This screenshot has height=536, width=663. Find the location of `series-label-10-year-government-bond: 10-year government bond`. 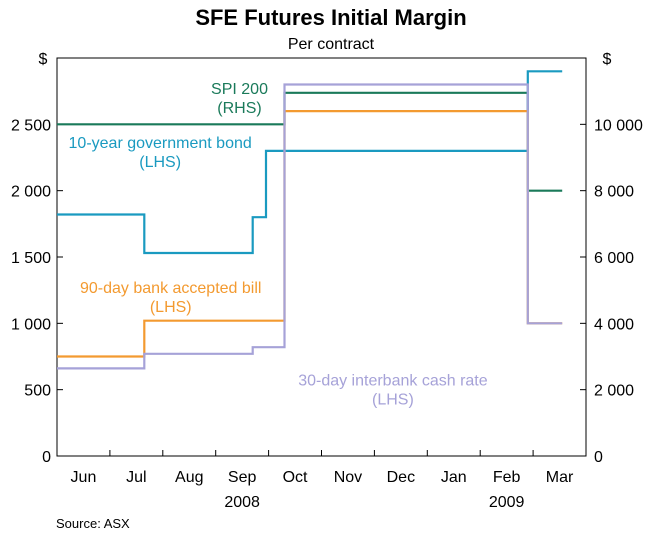

series-label-10-year-government-bond: 10-year government bond is located at coordinates (160, 143).